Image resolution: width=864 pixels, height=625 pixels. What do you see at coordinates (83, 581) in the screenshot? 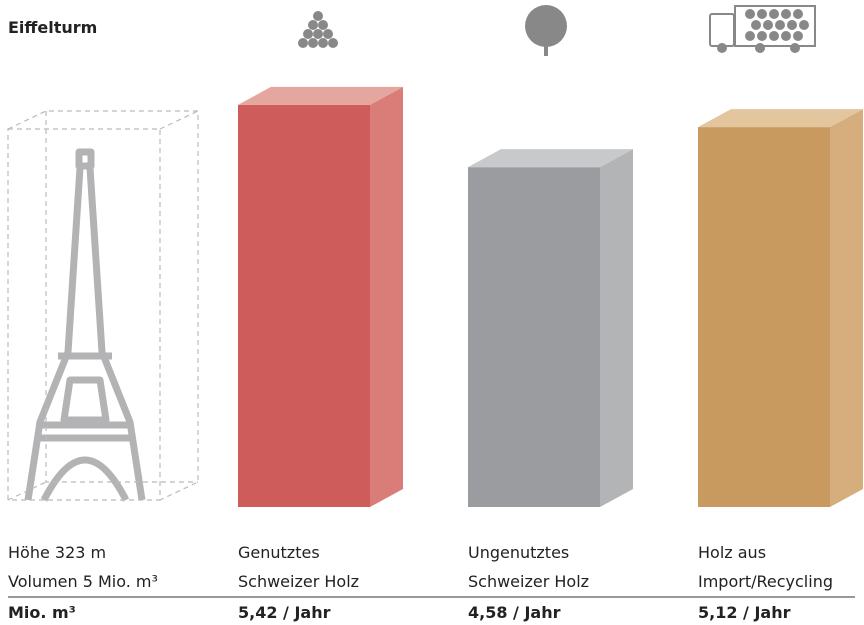
I see `reference-label: Volumen 5 Mio. m³` at bounding box center [83, 581].